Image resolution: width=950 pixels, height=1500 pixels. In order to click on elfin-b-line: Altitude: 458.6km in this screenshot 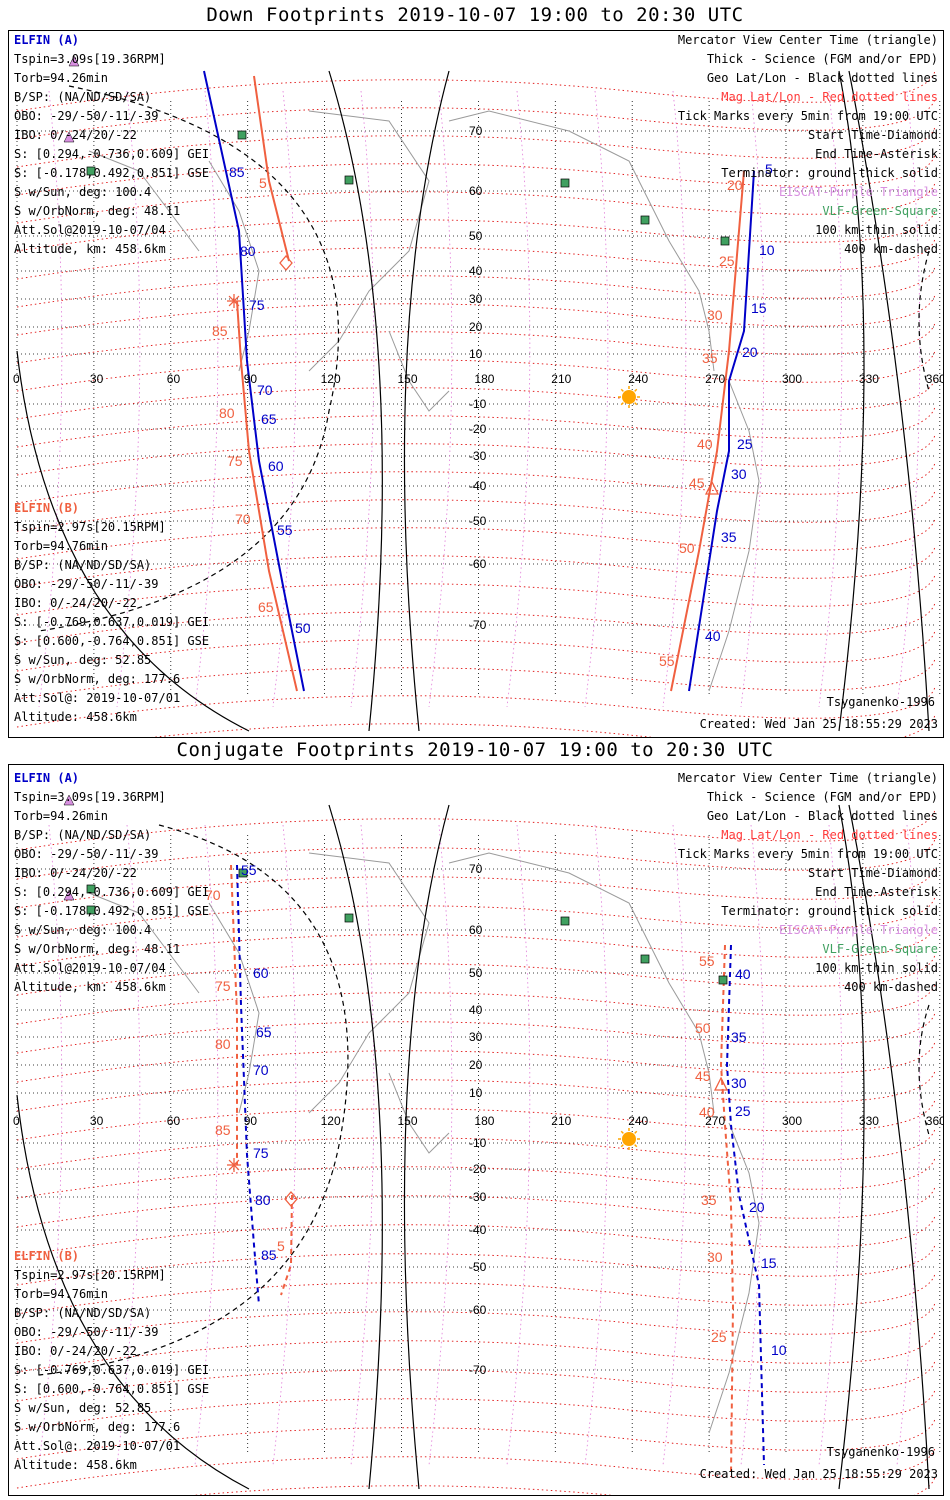, I will do `click(75, 1465)`.